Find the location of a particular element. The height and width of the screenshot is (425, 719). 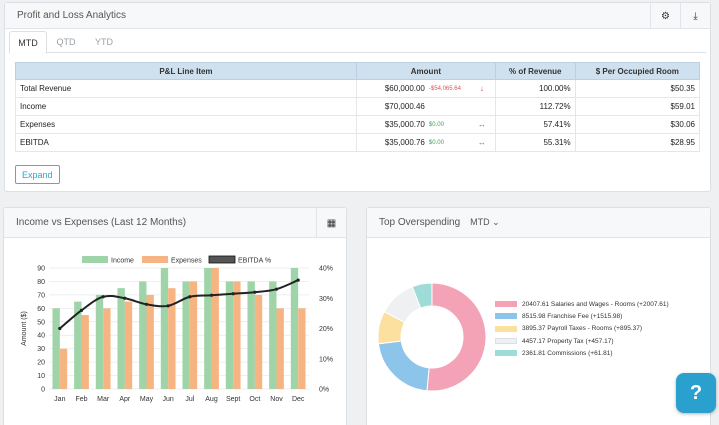

legend-item: 4457.17 Property Tax (+457.17) is located at coordinates (582, 341).